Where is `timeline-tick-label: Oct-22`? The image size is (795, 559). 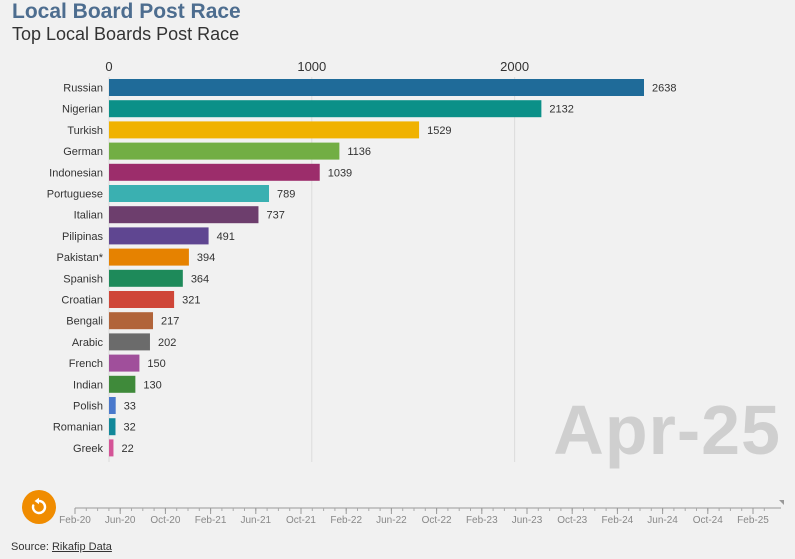 timeline-tick-label: Oct-22 is located at coordinates (437, 520).